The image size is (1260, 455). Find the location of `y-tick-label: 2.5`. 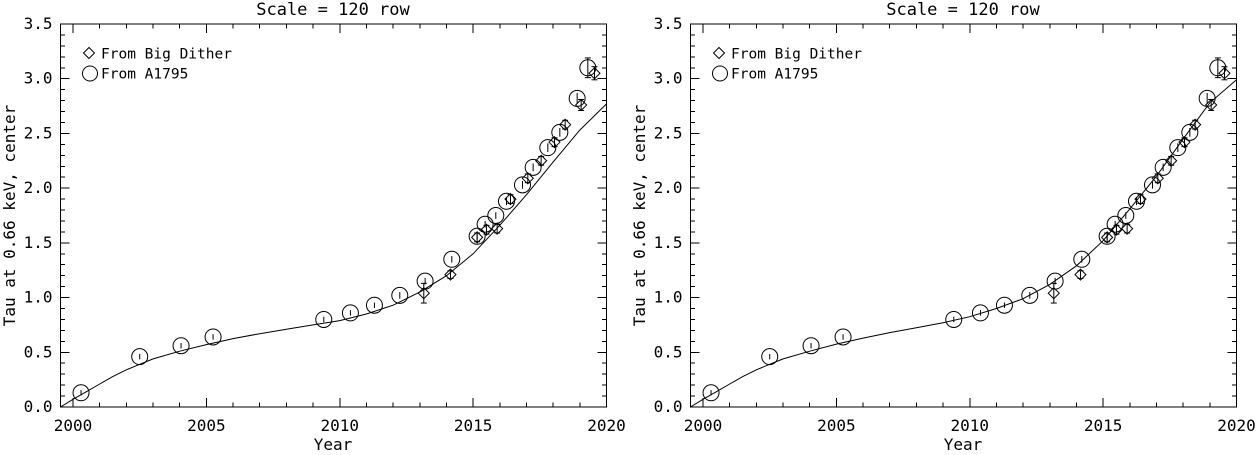

y-tick-label: 2.5 is located at coordinates (668, 132).